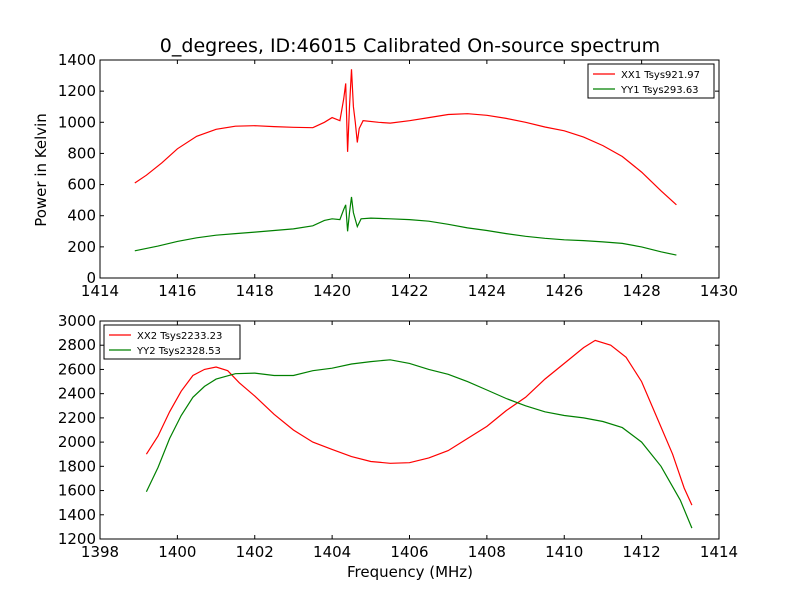  I want to click on y-tick-label: 2200, so click(77, 418).